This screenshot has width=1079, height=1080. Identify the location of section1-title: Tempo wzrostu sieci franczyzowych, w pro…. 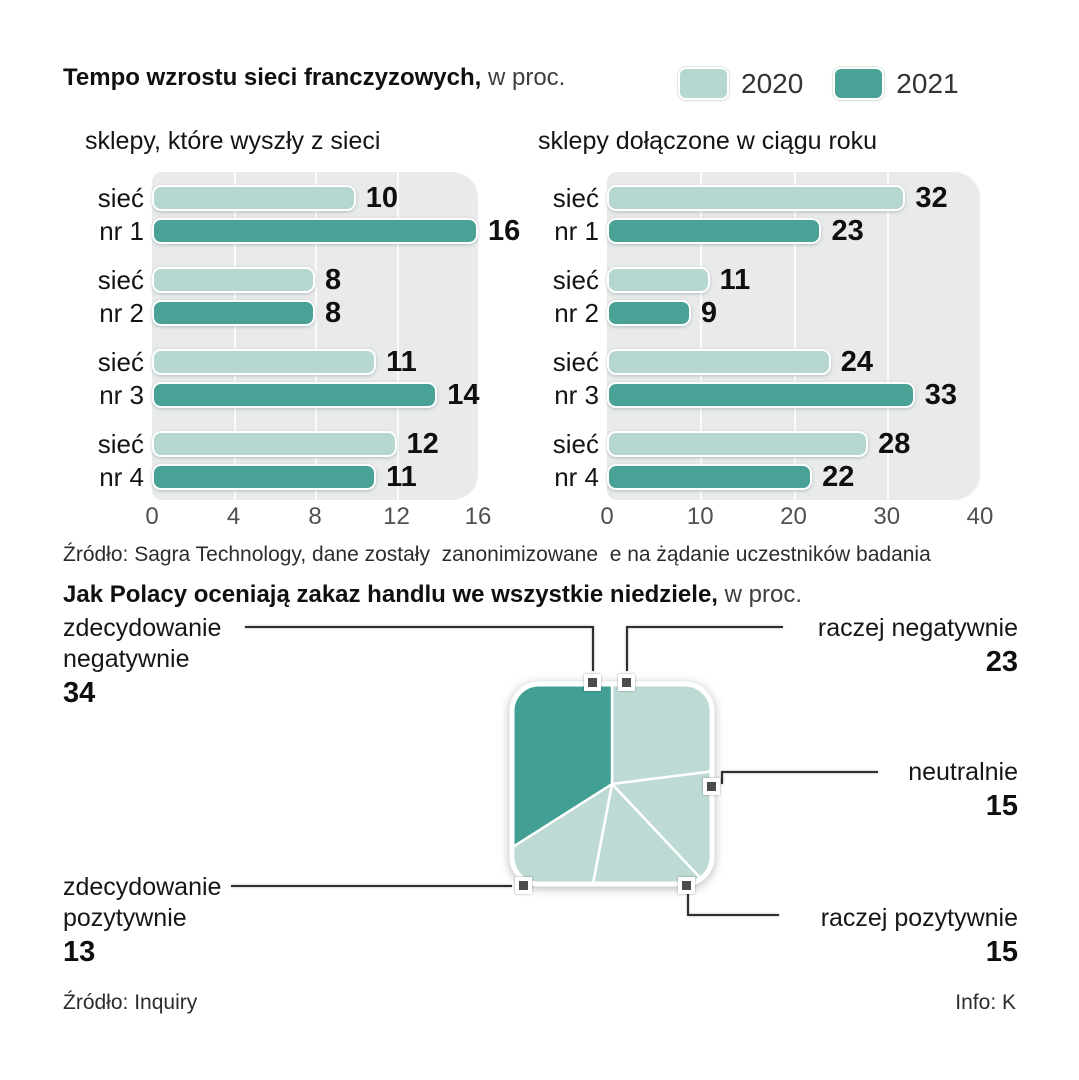
(314, 78).